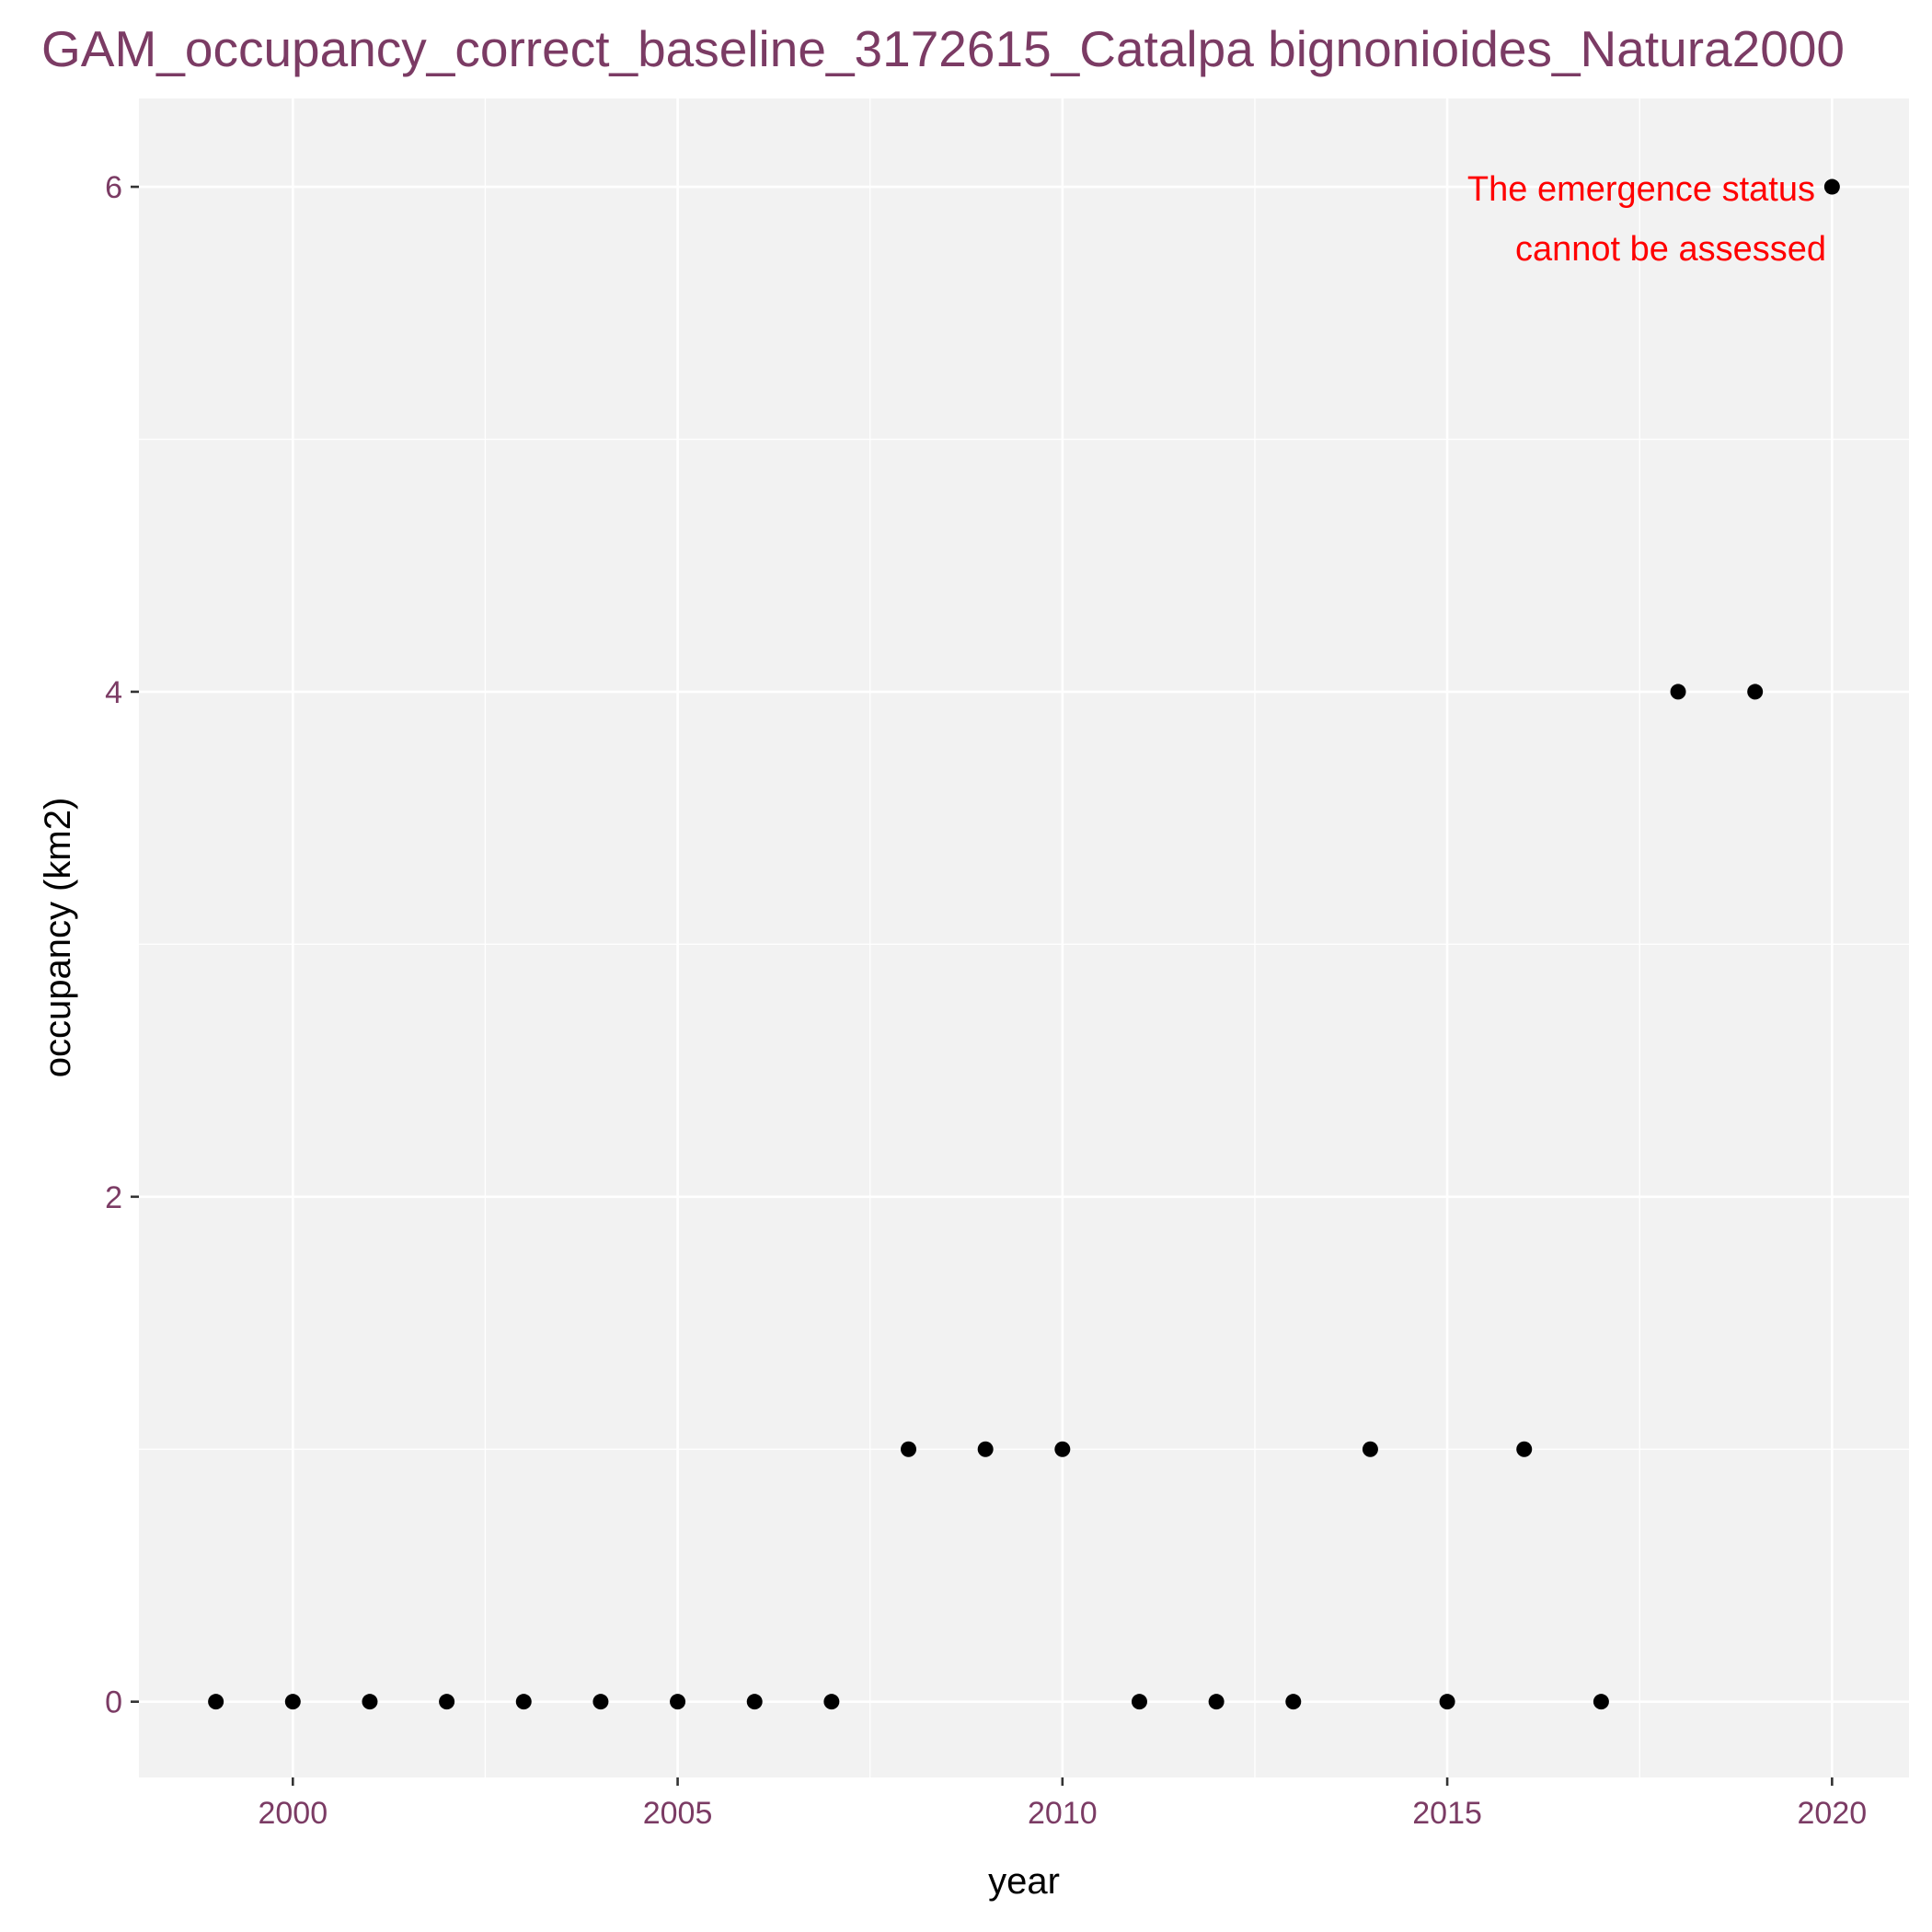  I want to click on annotation-line: cannot be assessed, so click(1670, 249).